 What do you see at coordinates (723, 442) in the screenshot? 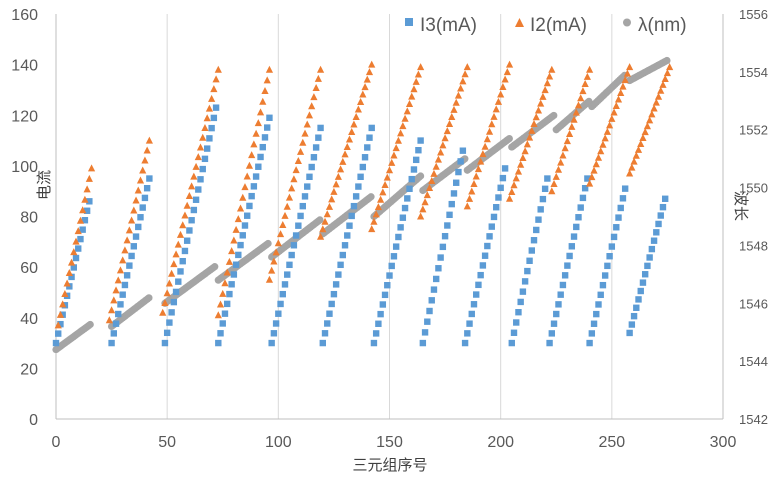
I see `x-tick-label: 300` at bounding box center [723, 442].